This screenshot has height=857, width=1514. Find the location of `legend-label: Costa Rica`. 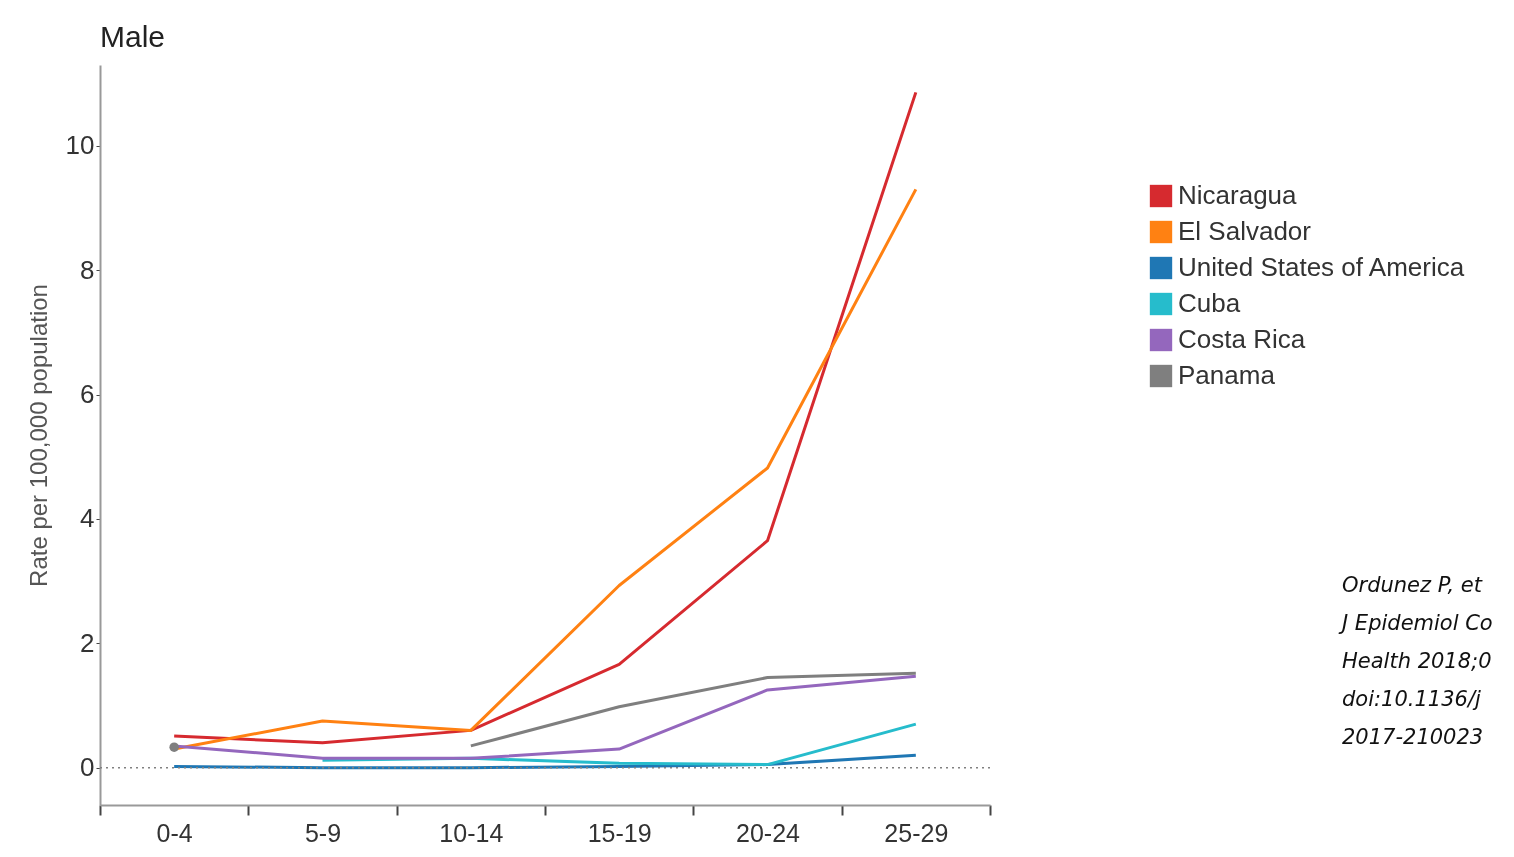

legend-label: Costa Rica is located at coordinates (1242, 339).